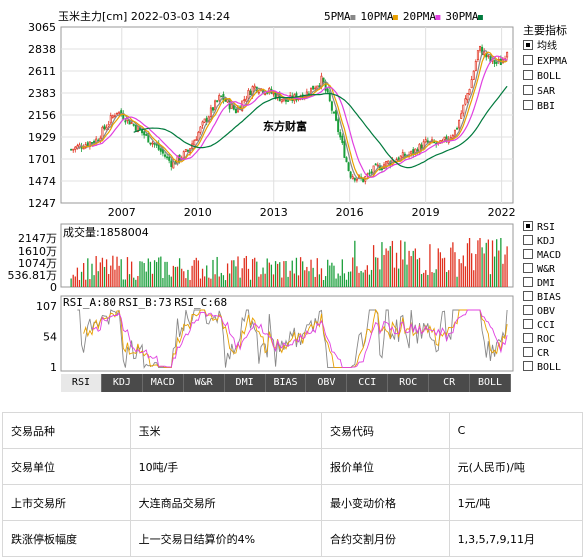  What do you see at coordinates (409, 383) in the screenshot?
I see `indicator-tab: ROC` at bounding box center [409, 383].